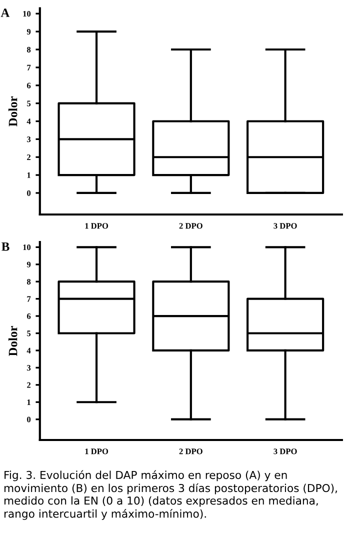 The height and width of the screenshot is (550, 350). Describe the element at coordinates (6, 246) in the screenshot. I see `chart-title: B` at that location.